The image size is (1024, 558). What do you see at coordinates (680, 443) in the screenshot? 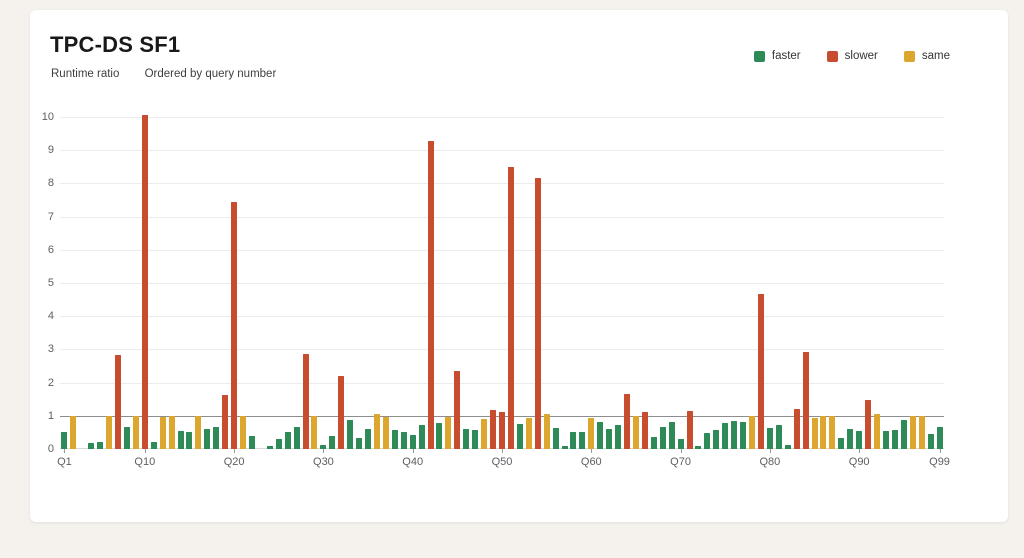
I see `bar-Q70-faster` at bounding box center [680, 443].